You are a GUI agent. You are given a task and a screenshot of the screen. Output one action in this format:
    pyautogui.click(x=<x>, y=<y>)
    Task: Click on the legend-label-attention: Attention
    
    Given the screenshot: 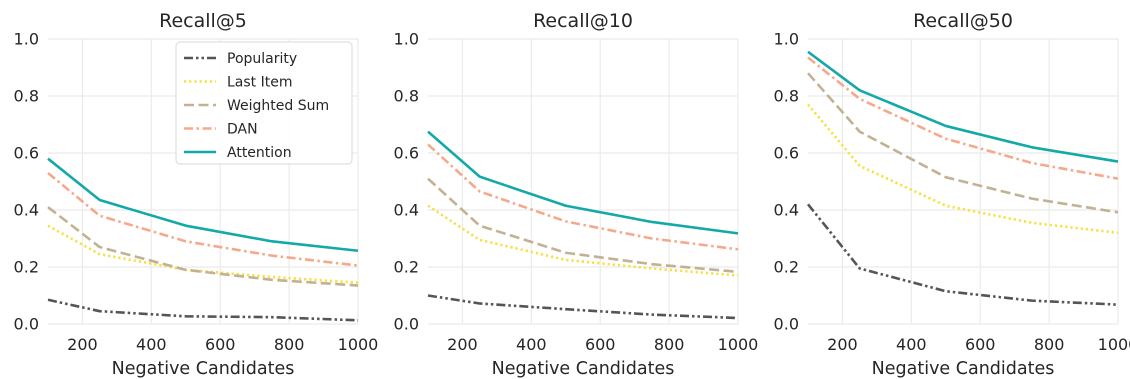 What is the action you would take?
    pyautogui.click(x=259, y=153)
    